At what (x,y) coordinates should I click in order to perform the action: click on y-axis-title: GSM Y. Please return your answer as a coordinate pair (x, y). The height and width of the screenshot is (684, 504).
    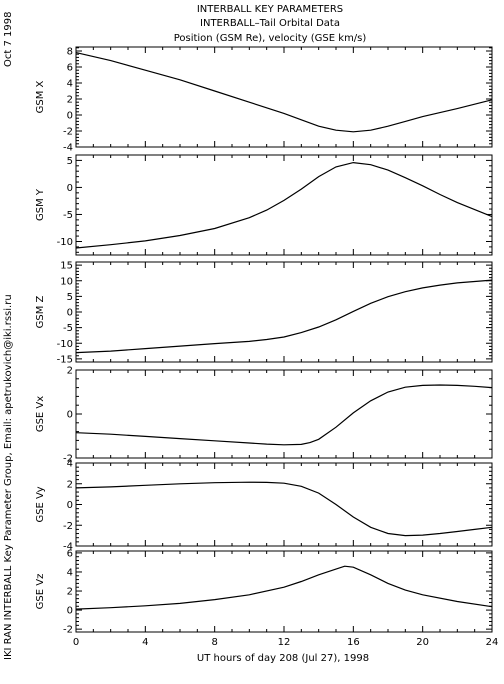
    Looking at the image, I should click on (40, 204).